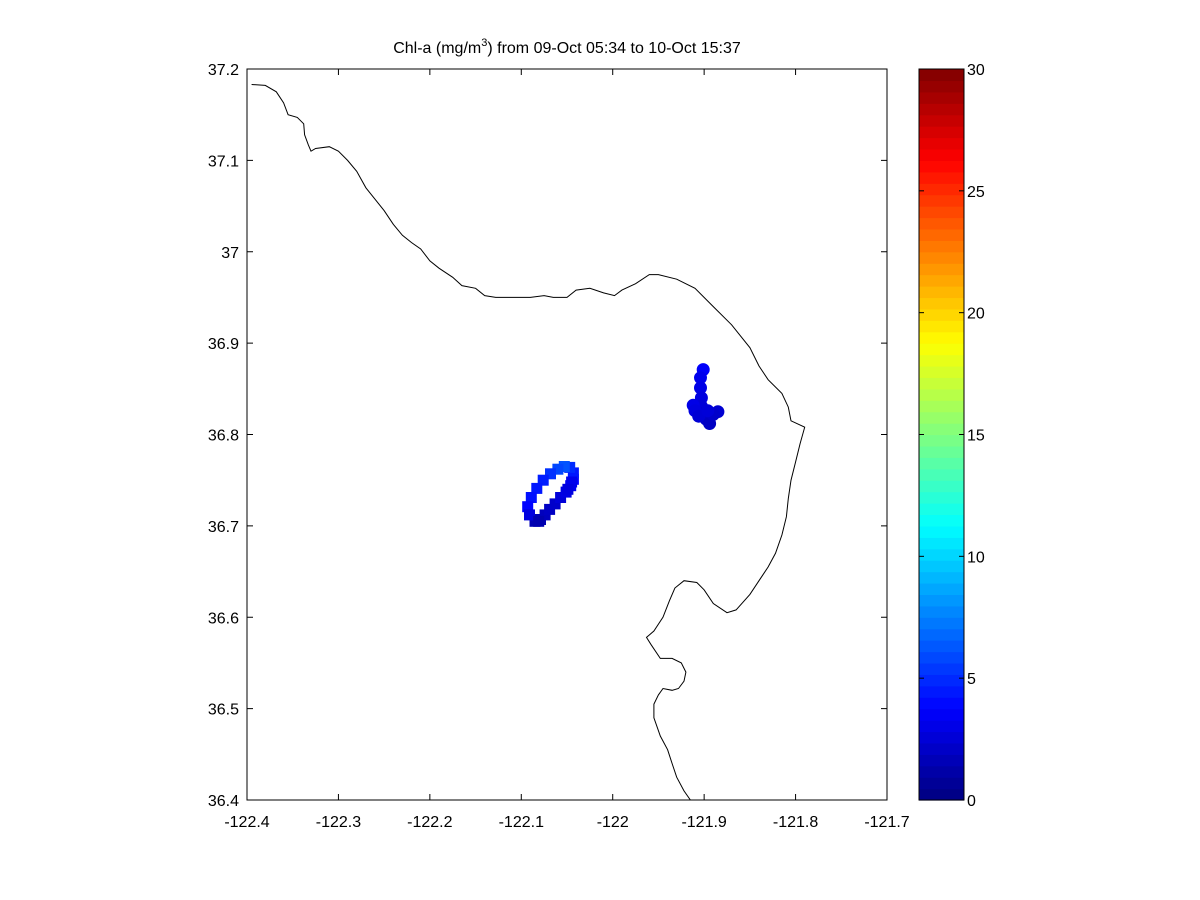  What do you see at coordinates (795, 822) in the screenshot?
I see `x-tick-label: -121.8` at bounding box center [795, 822].